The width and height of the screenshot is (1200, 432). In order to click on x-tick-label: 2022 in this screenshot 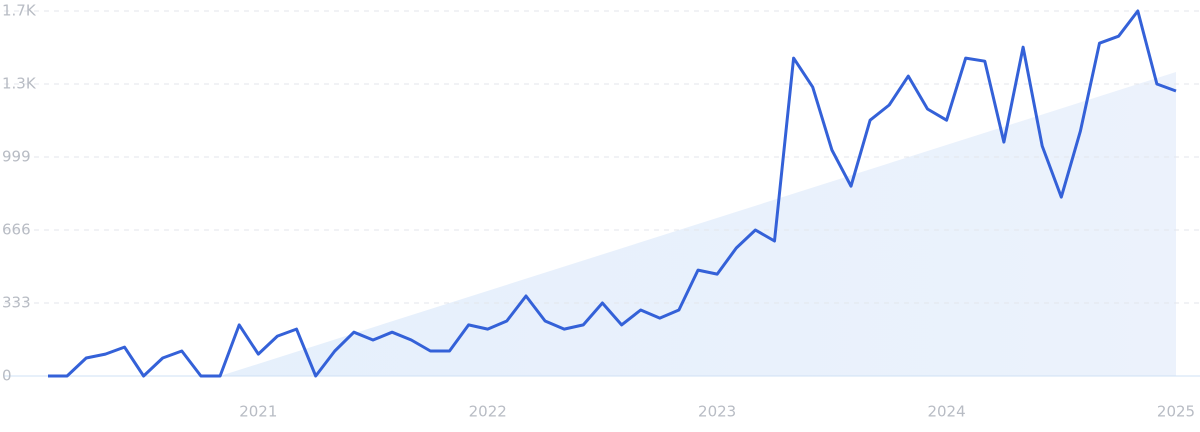, I will do `click(488, 412)`.